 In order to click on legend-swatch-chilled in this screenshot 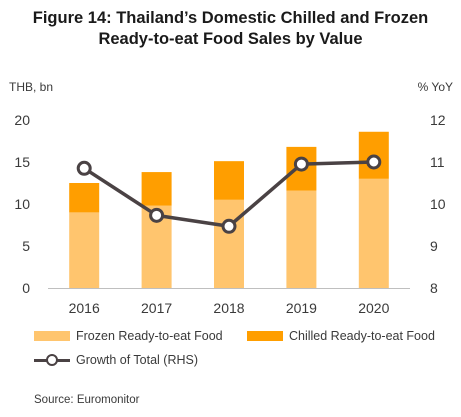, I will do `click(265, 336)`.